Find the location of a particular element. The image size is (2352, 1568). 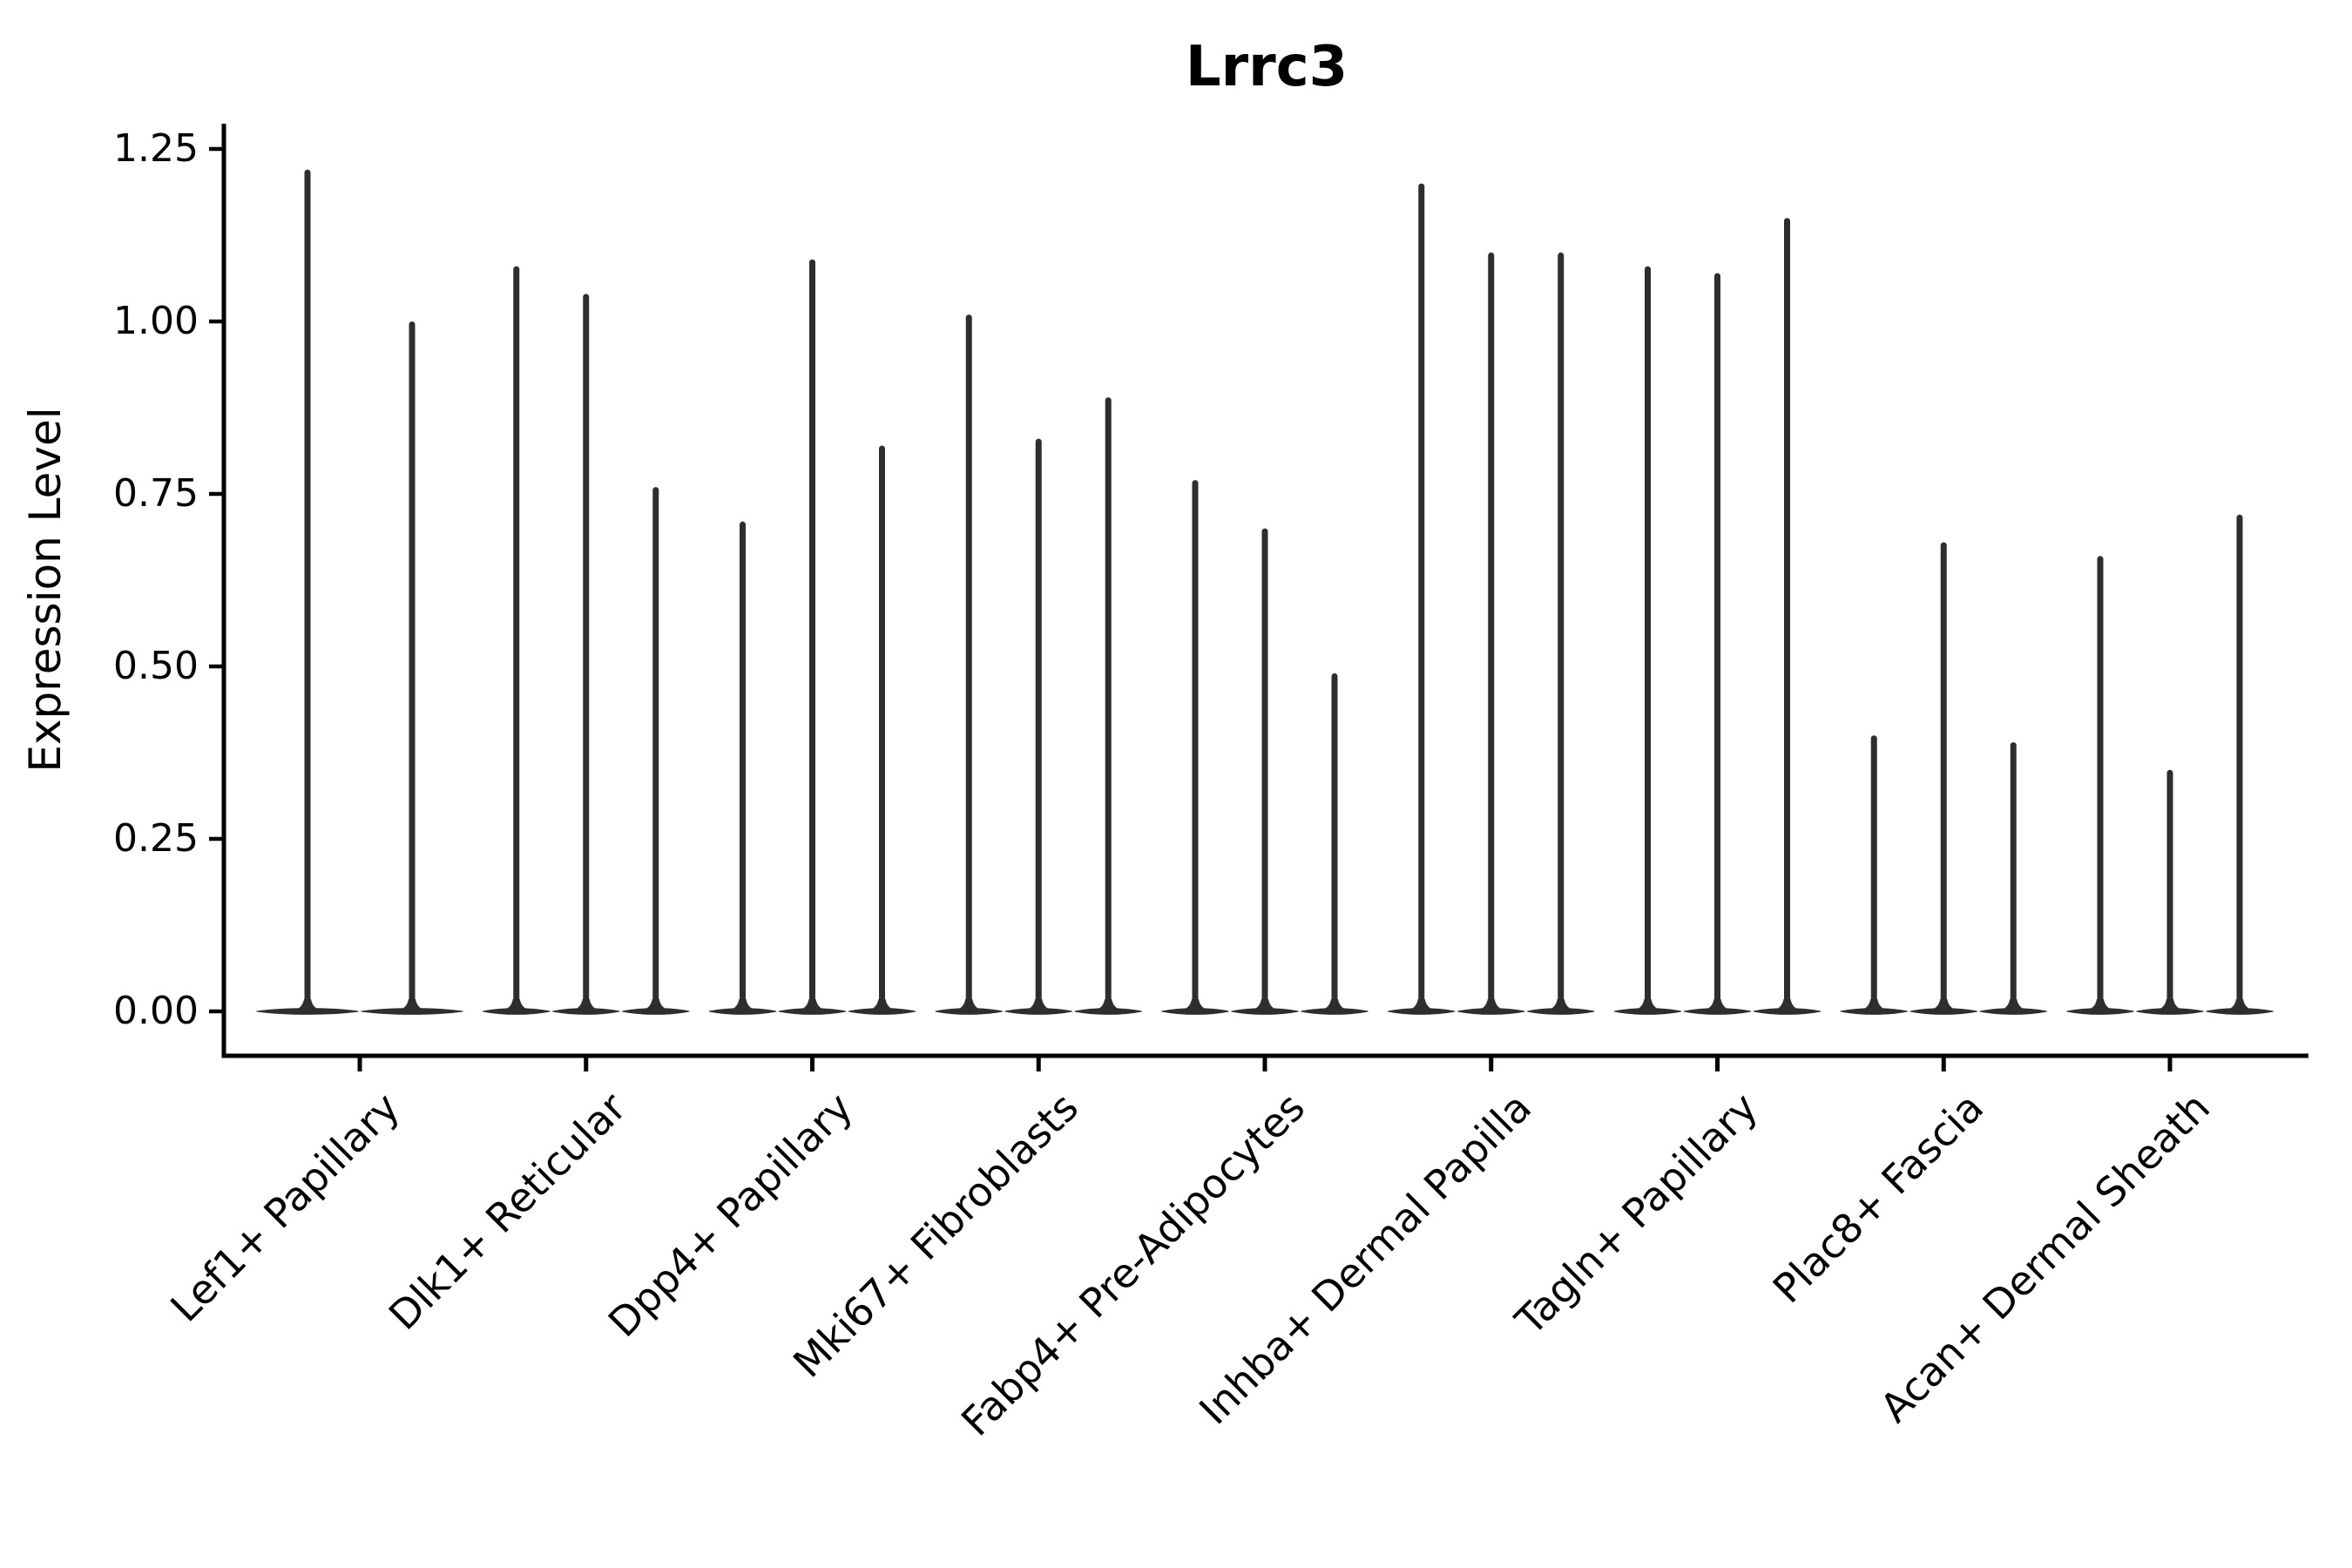

y-tick-label: 1.00 is located at coordinates (156, 321).